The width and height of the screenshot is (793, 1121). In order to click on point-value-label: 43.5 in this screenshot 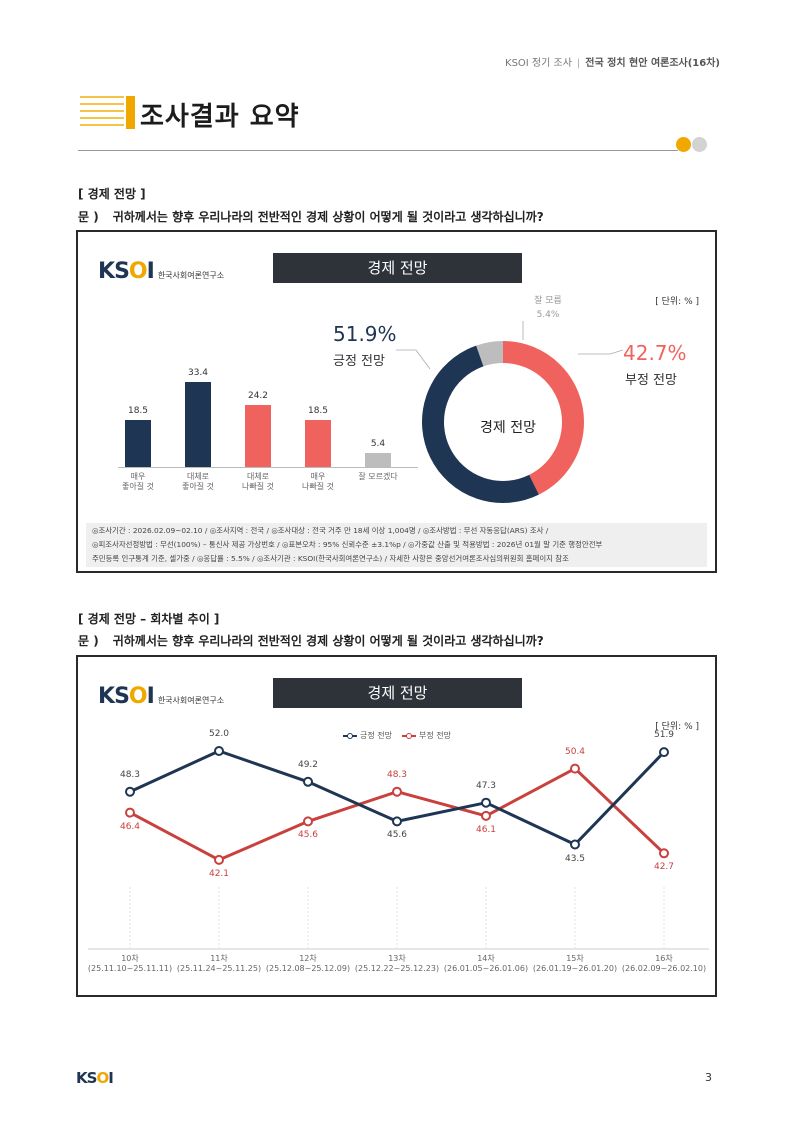, I will do `click(575, 858)`.